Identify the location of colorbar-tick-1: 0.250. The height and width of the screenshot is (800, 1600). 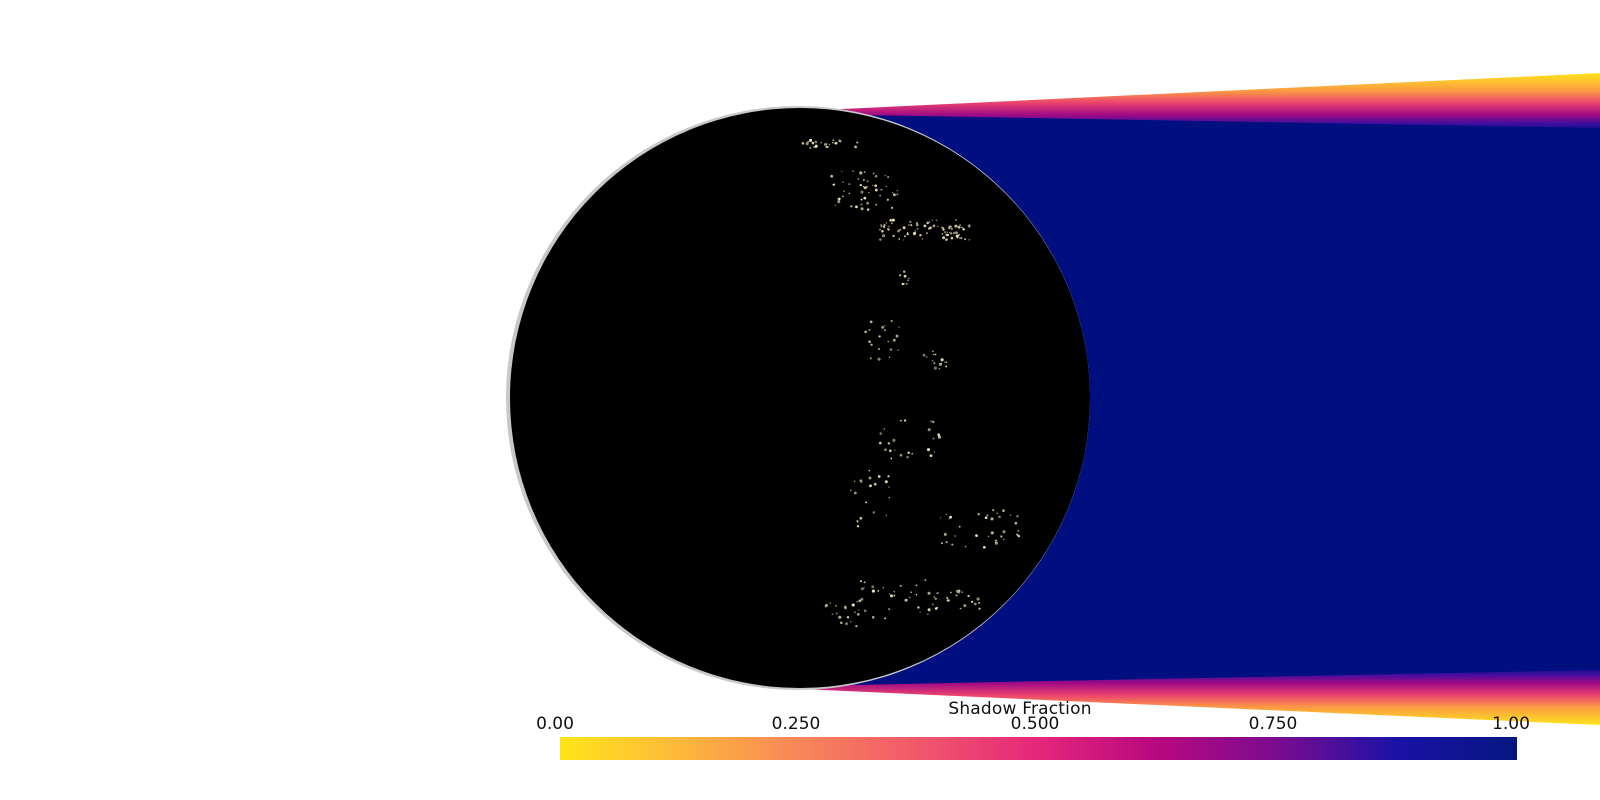
(796, 724).